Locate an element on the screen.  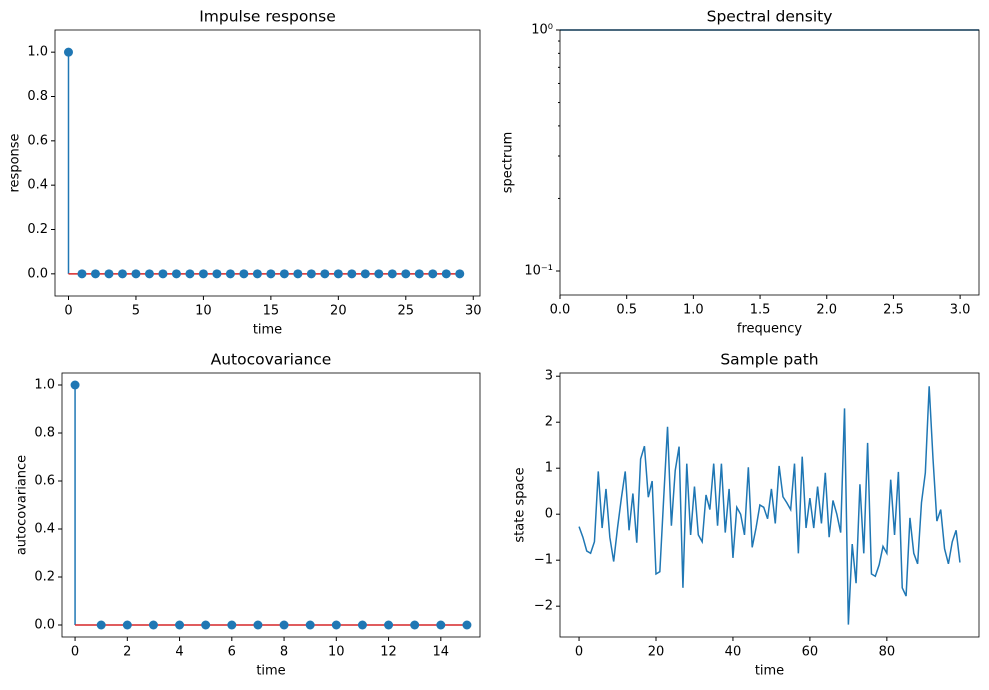
y-axis-label: state space is located at coordinates (520, 504).